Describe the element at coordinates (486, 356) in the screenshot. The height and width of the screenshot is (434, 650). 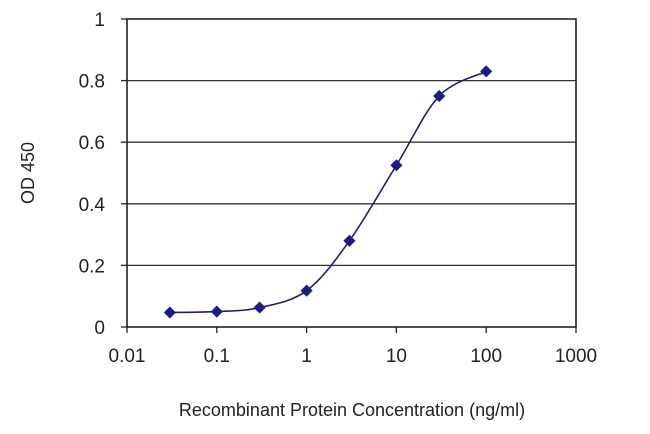
I see `x-tick-label: 100` at that location.